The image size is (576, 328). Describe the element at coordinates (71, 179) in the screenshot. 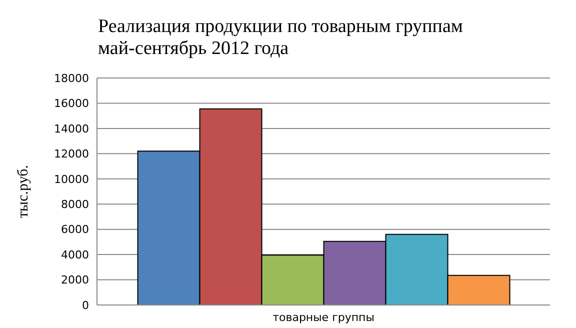

I see `y-tick-label: 10000` at that location.